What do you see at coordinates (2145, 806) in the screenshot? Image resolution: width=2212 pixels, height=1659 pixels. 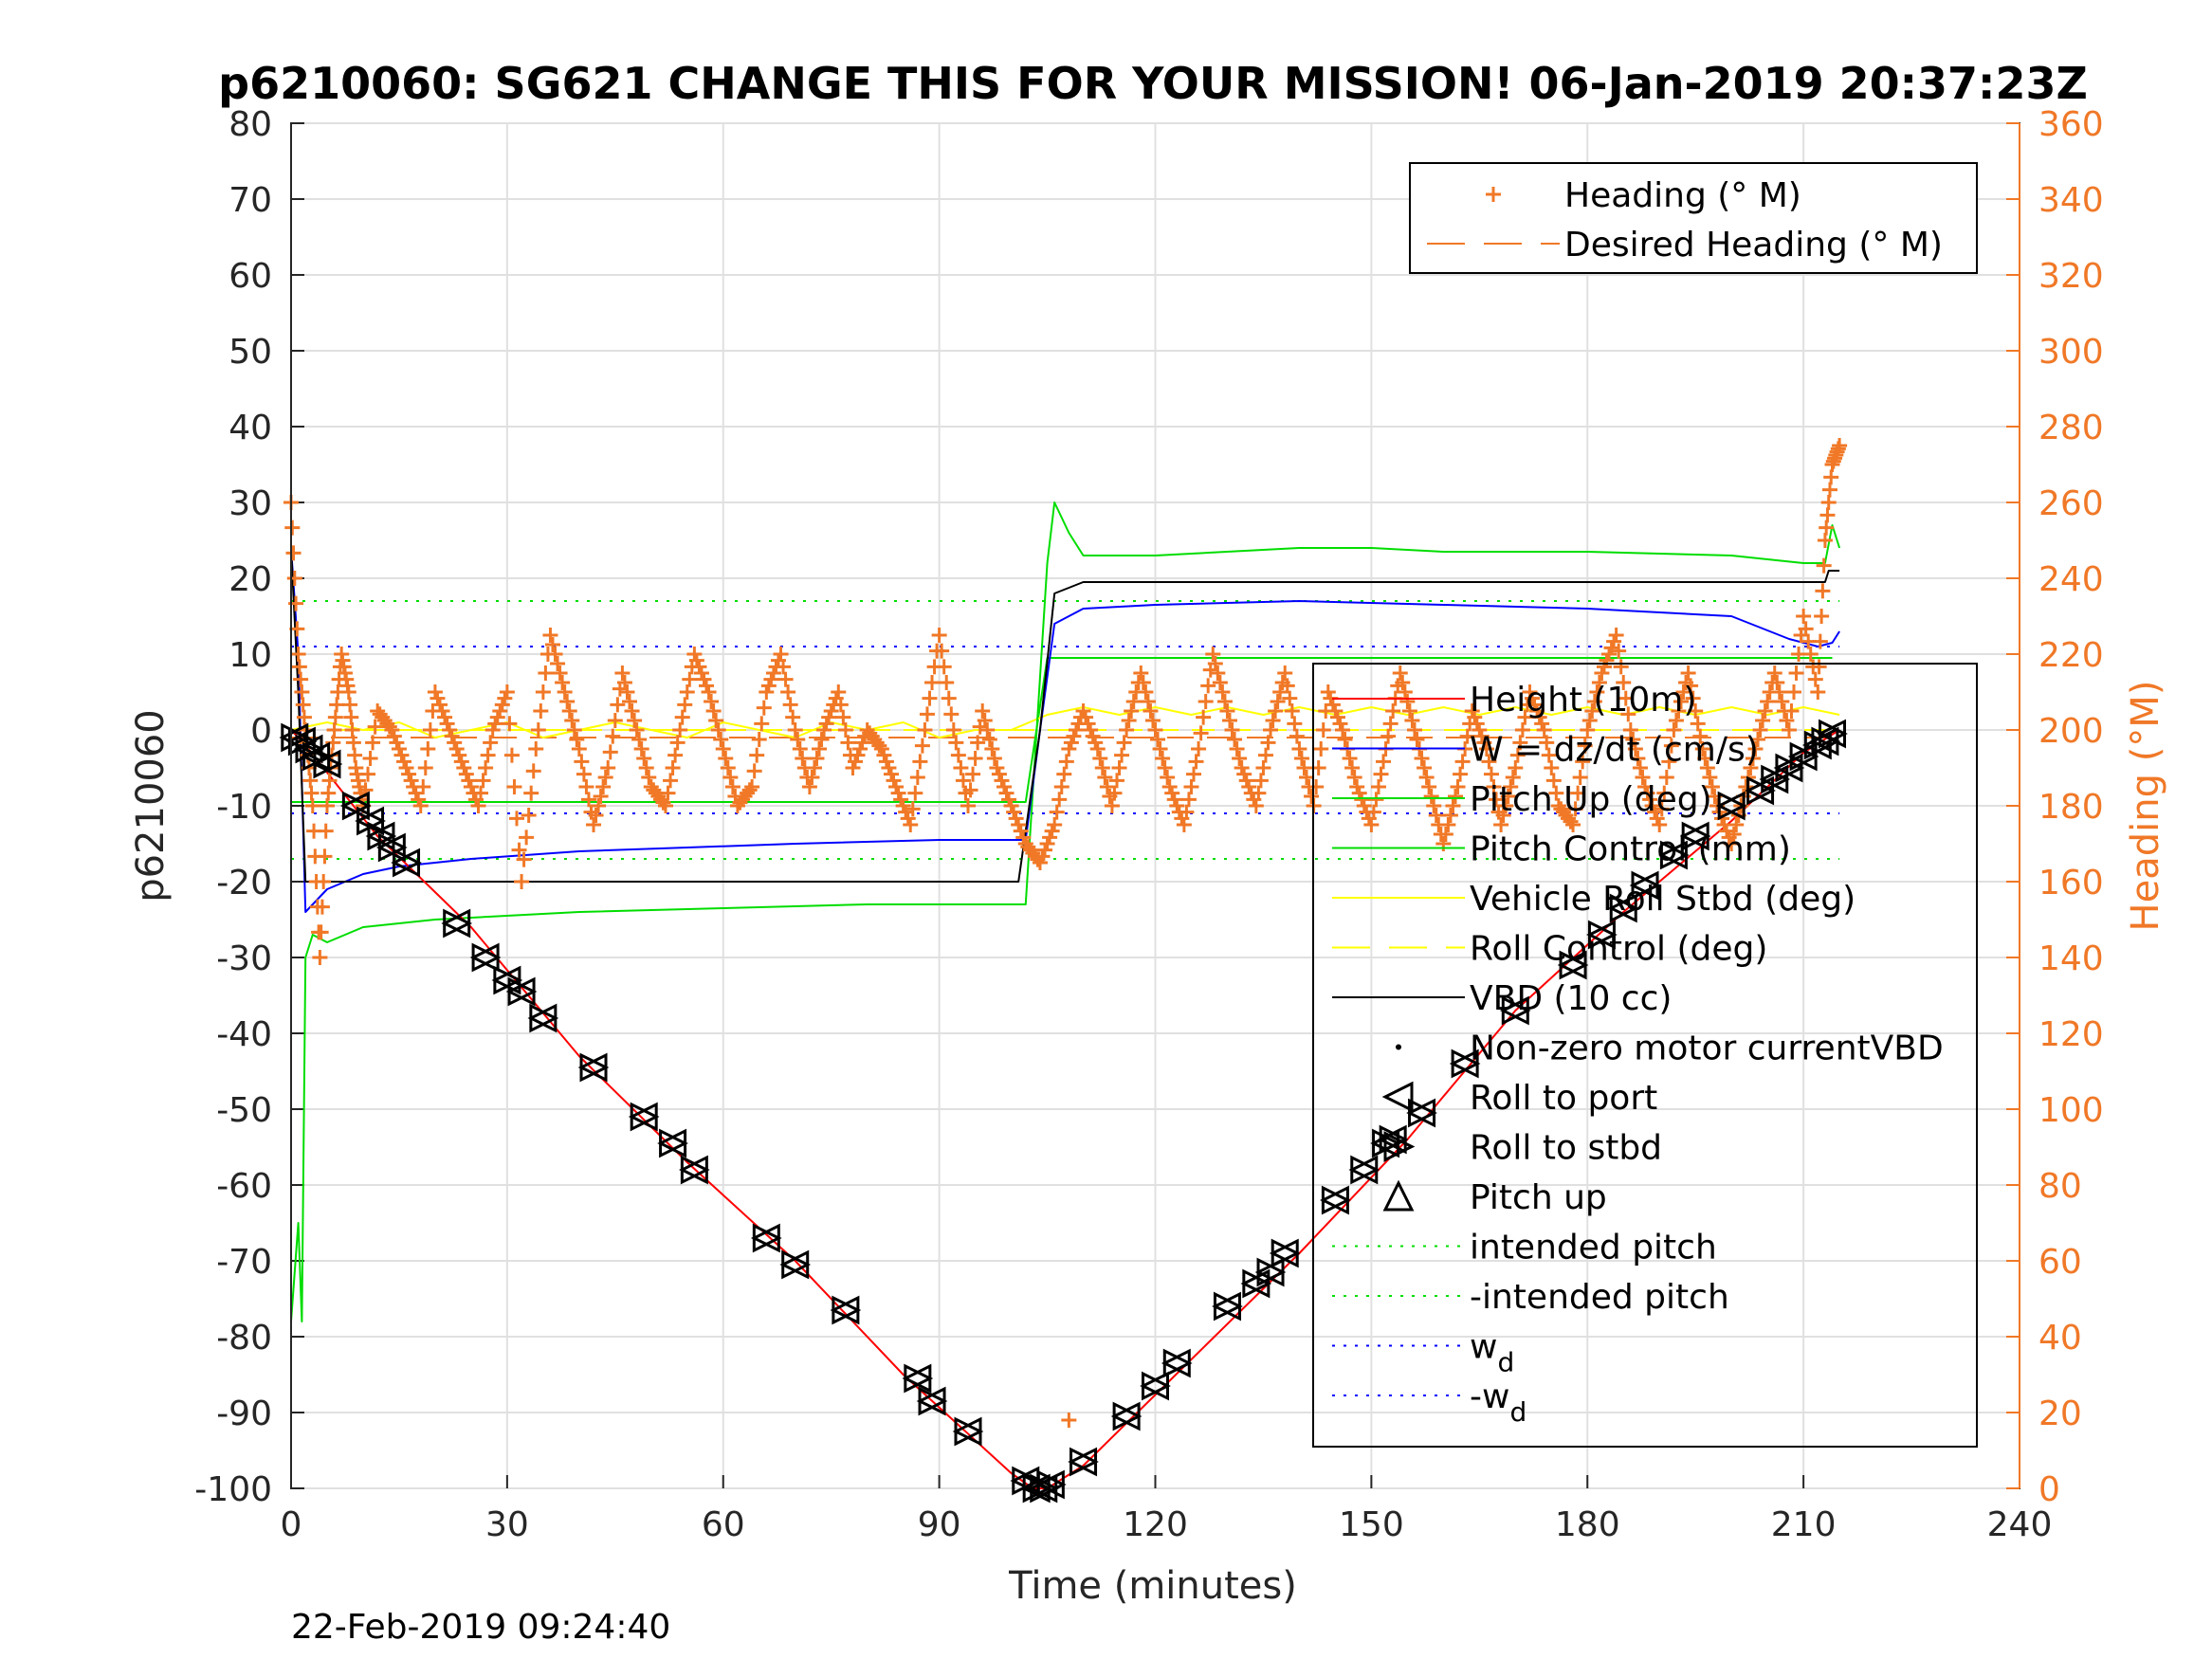 I see `y2-axis-label: Heading (°M)` at bounding box center [2145, 806].